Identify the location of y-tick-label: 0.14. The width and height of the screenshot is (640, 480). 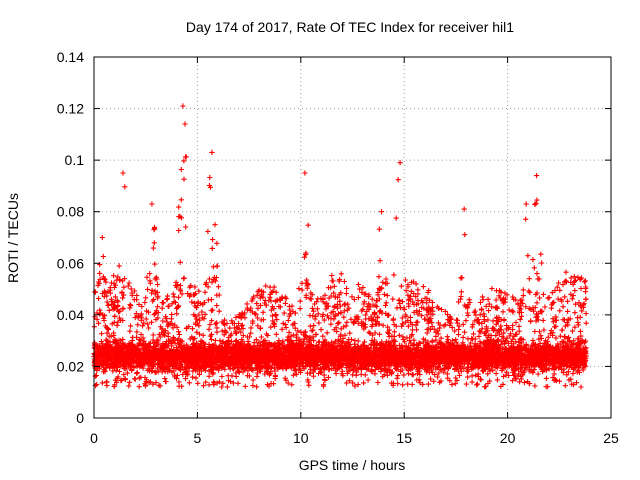
(70, 57).